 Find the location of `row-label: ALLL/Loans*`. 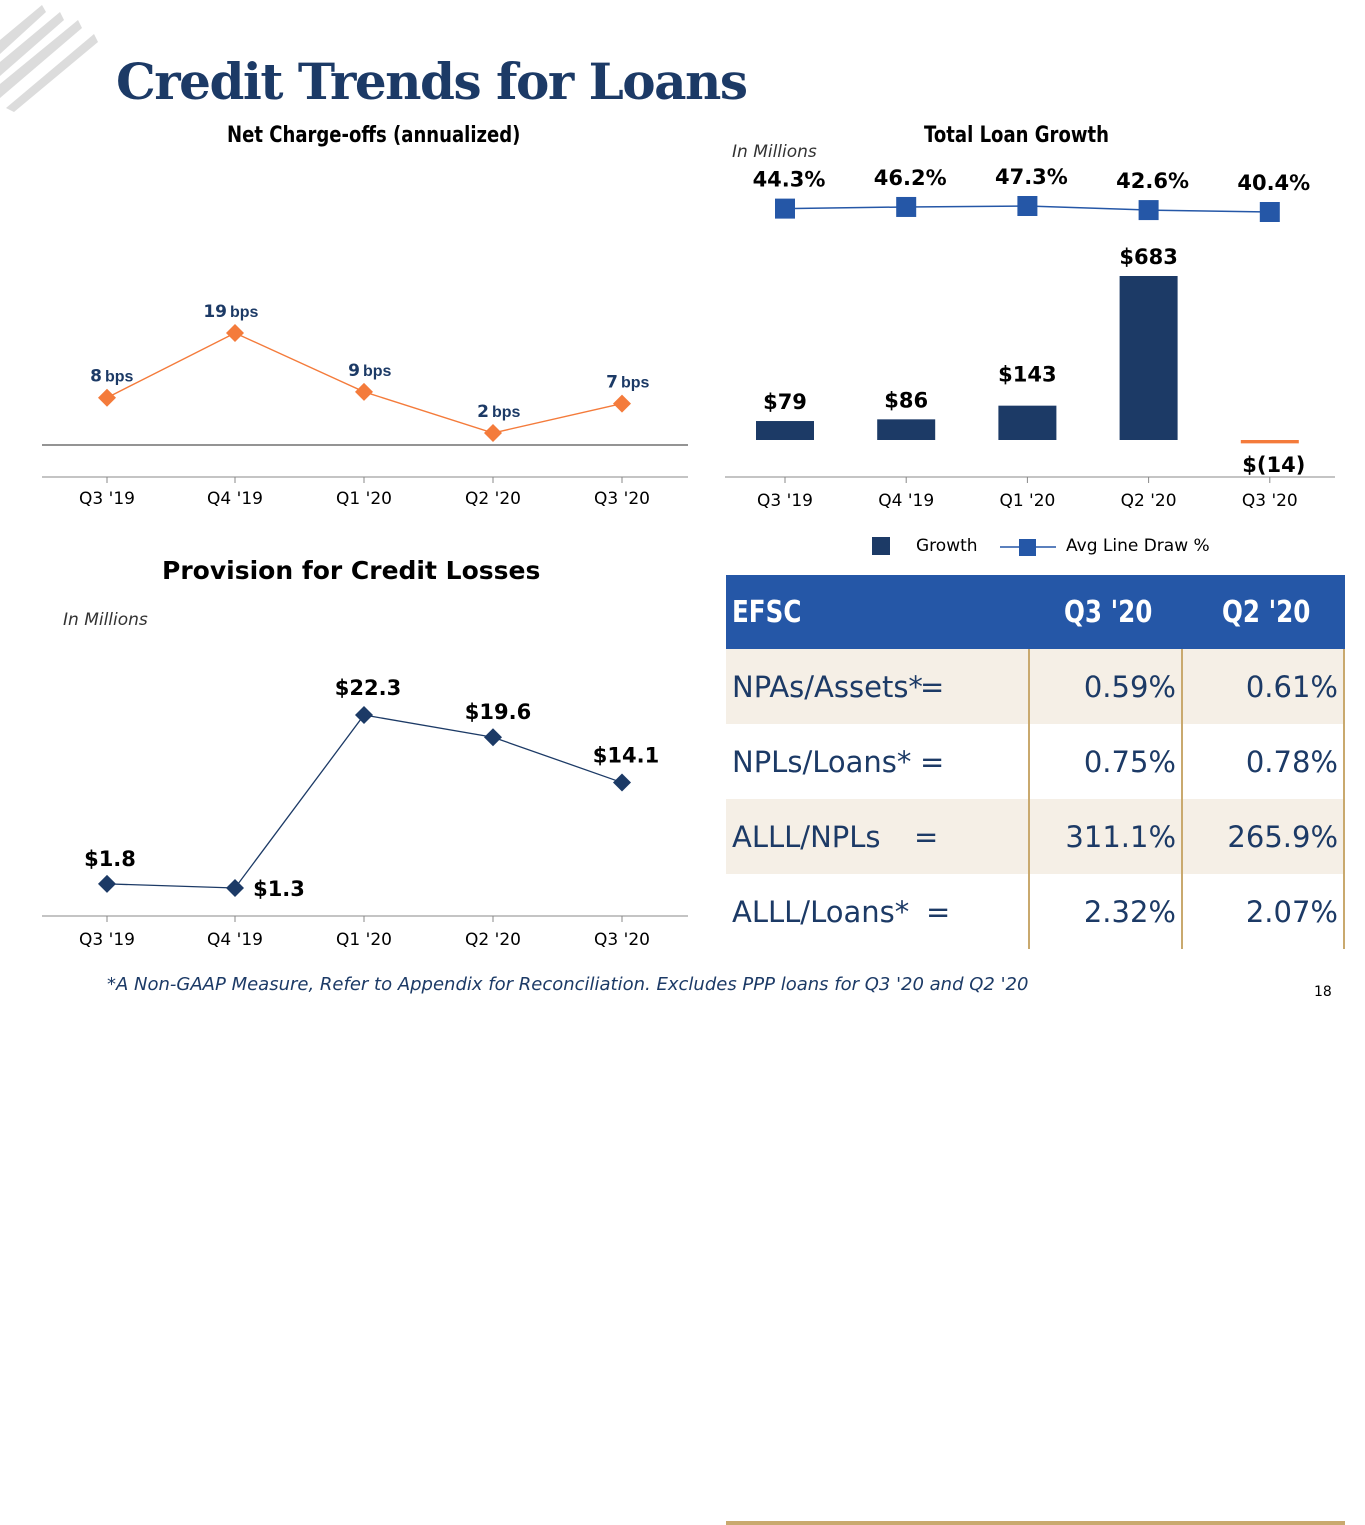

row-label: ALLL/Loans* is located at coordinates (821, 911).